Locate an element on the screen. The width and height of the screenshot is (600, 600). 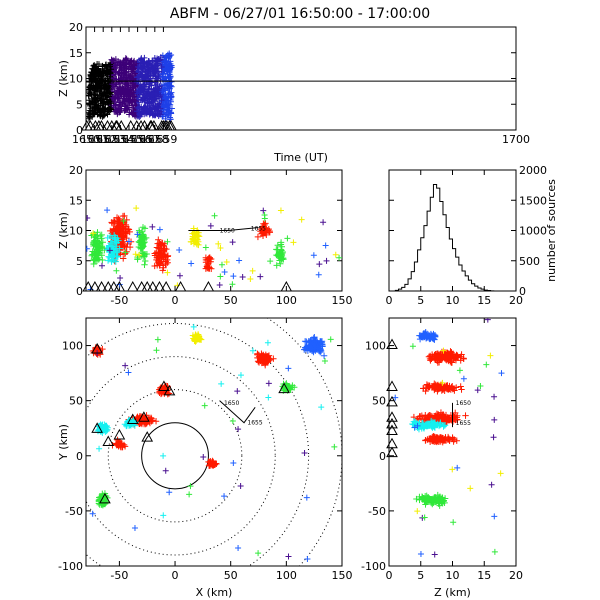
y-axis-label: Z (km) is located at coordinates (63, 78).